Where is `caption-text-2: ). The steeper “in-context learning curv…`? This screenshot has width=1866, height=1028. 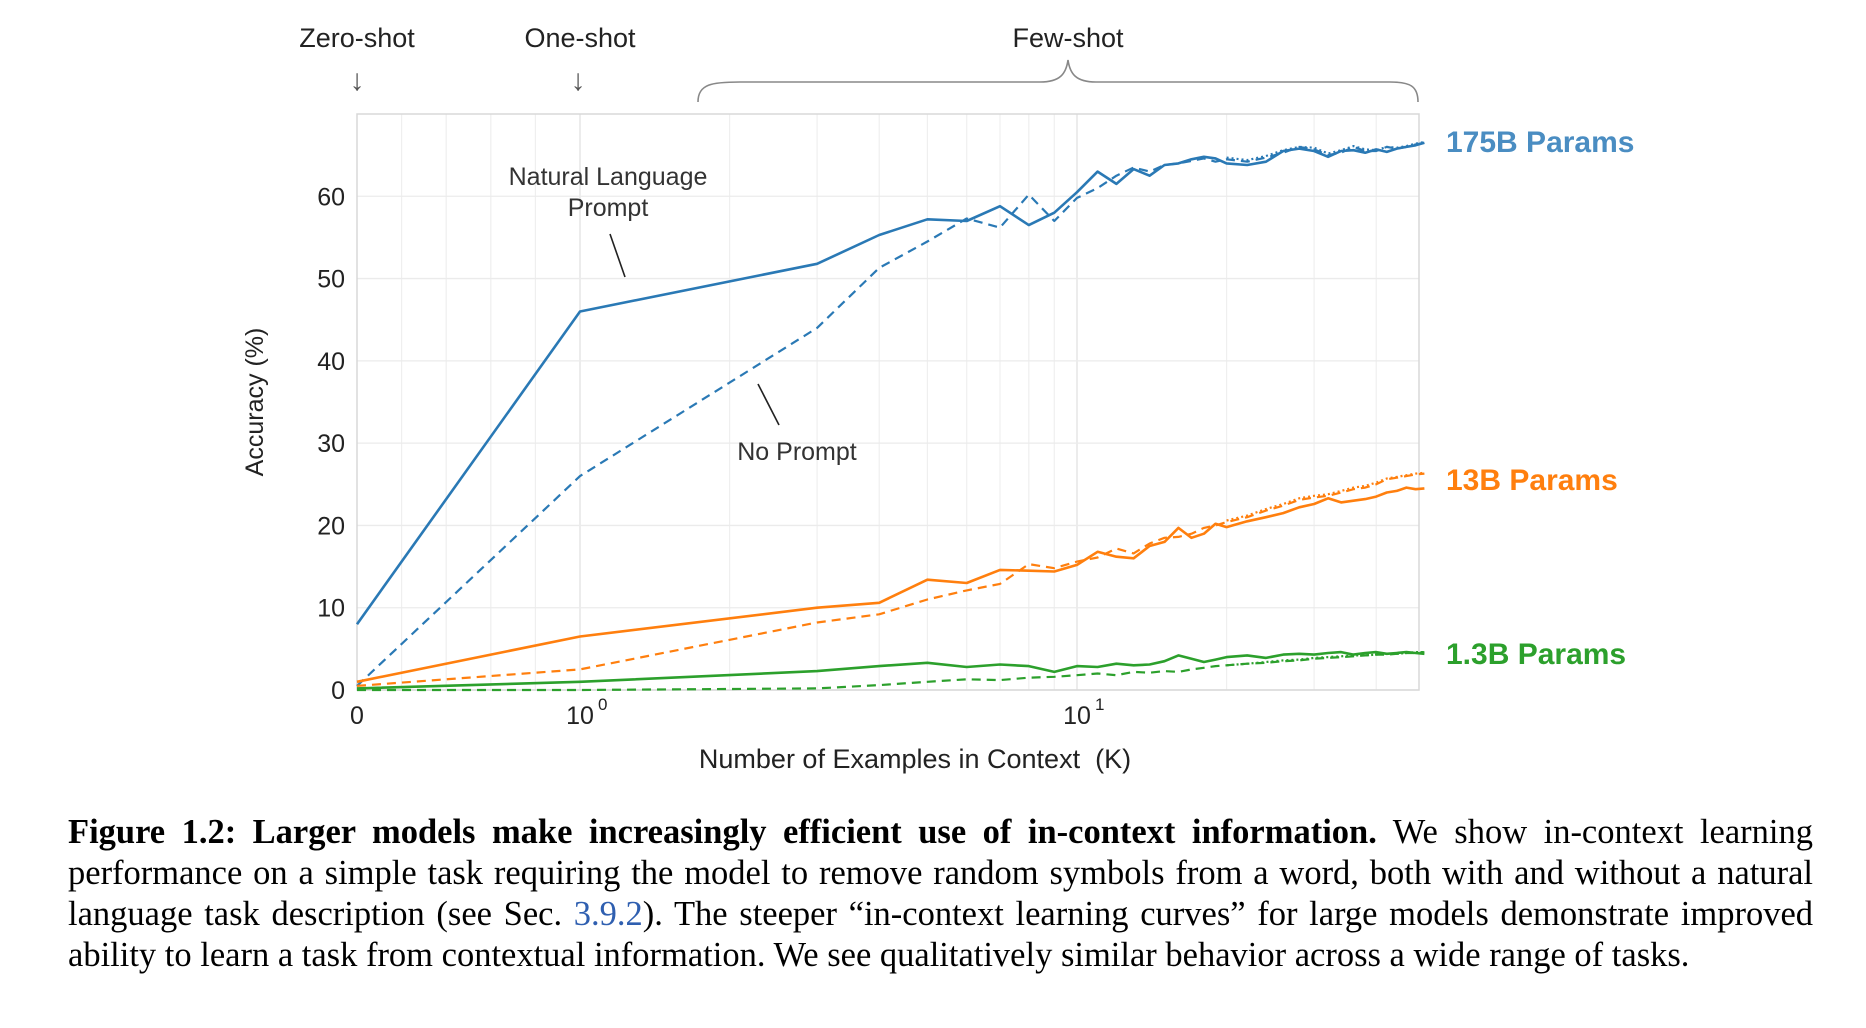 caption-text-2: ). The steeper “in-context learning curv… is located at coordinates (941, 934).